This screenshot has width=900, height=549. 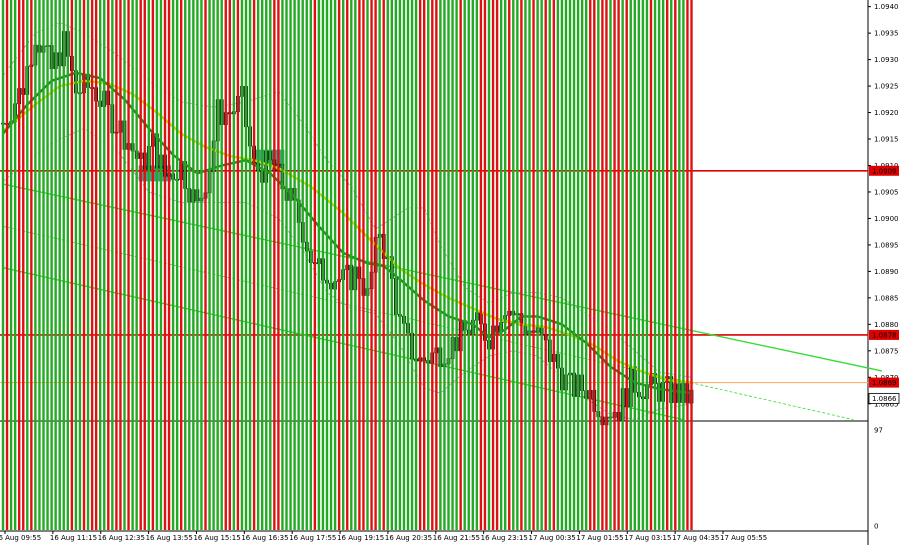 What do you see at coordinates (886, 298) in the screenshot?
I see `price-tick-label: 1.0885` at bounding box center [886, 298].